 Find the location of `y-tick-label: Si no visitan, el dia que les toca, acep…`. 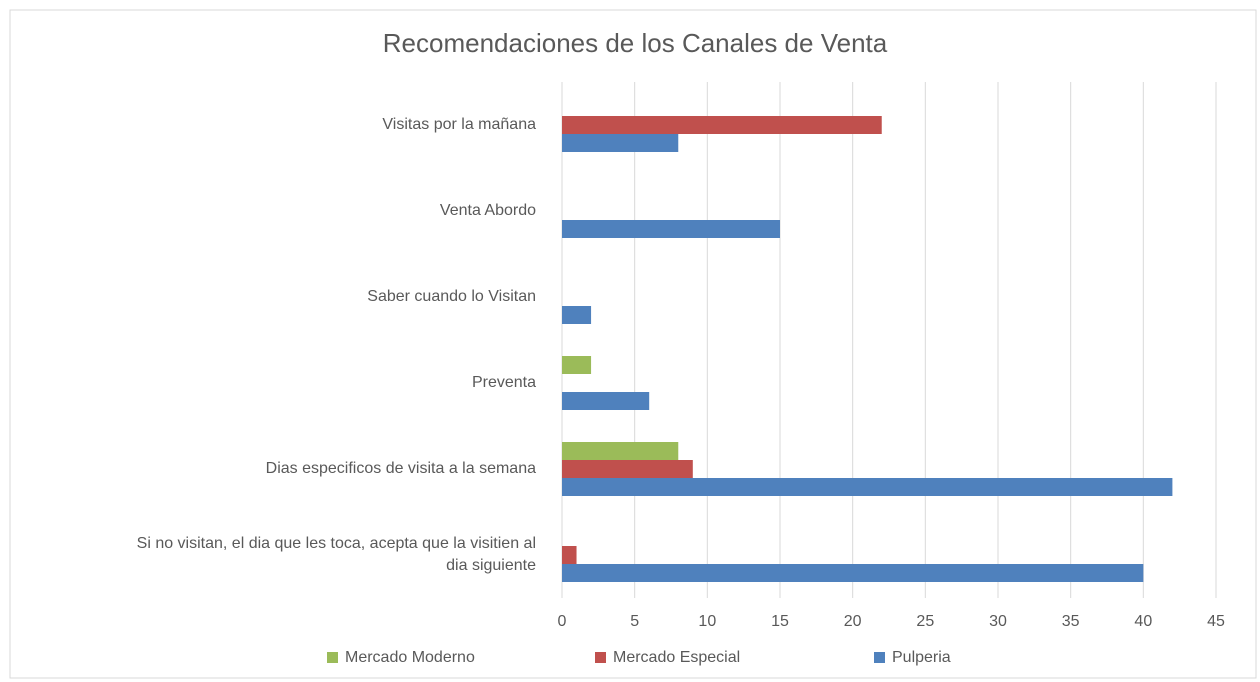

y-tick-label: Si no visitan, el dia que les toca, acep… is located at coordinates (336, 554).